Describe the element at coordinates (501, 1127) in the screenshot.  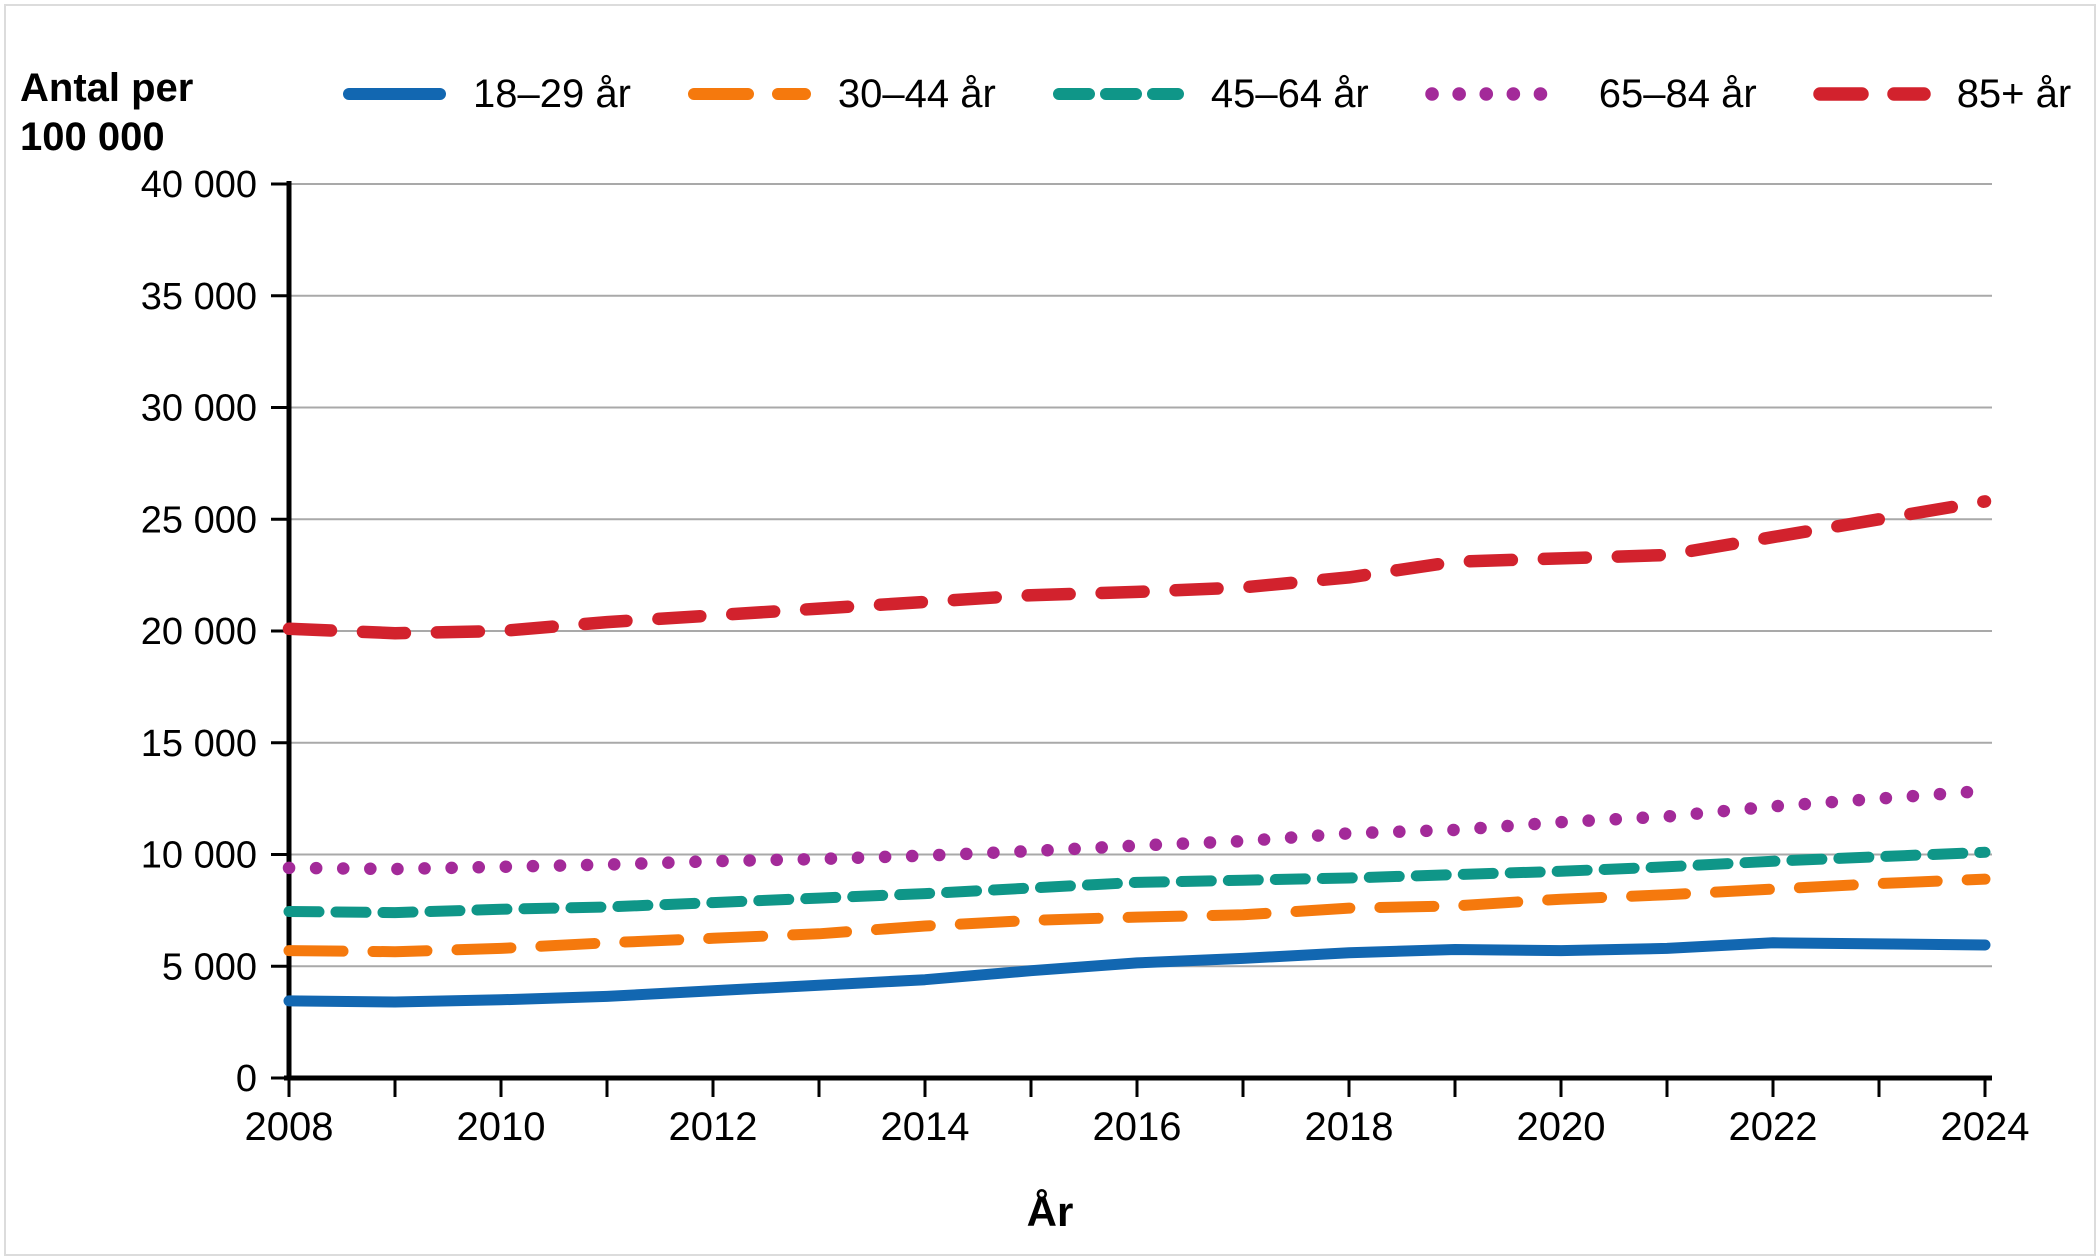
I see `x-tick-label: 2010` at that location.